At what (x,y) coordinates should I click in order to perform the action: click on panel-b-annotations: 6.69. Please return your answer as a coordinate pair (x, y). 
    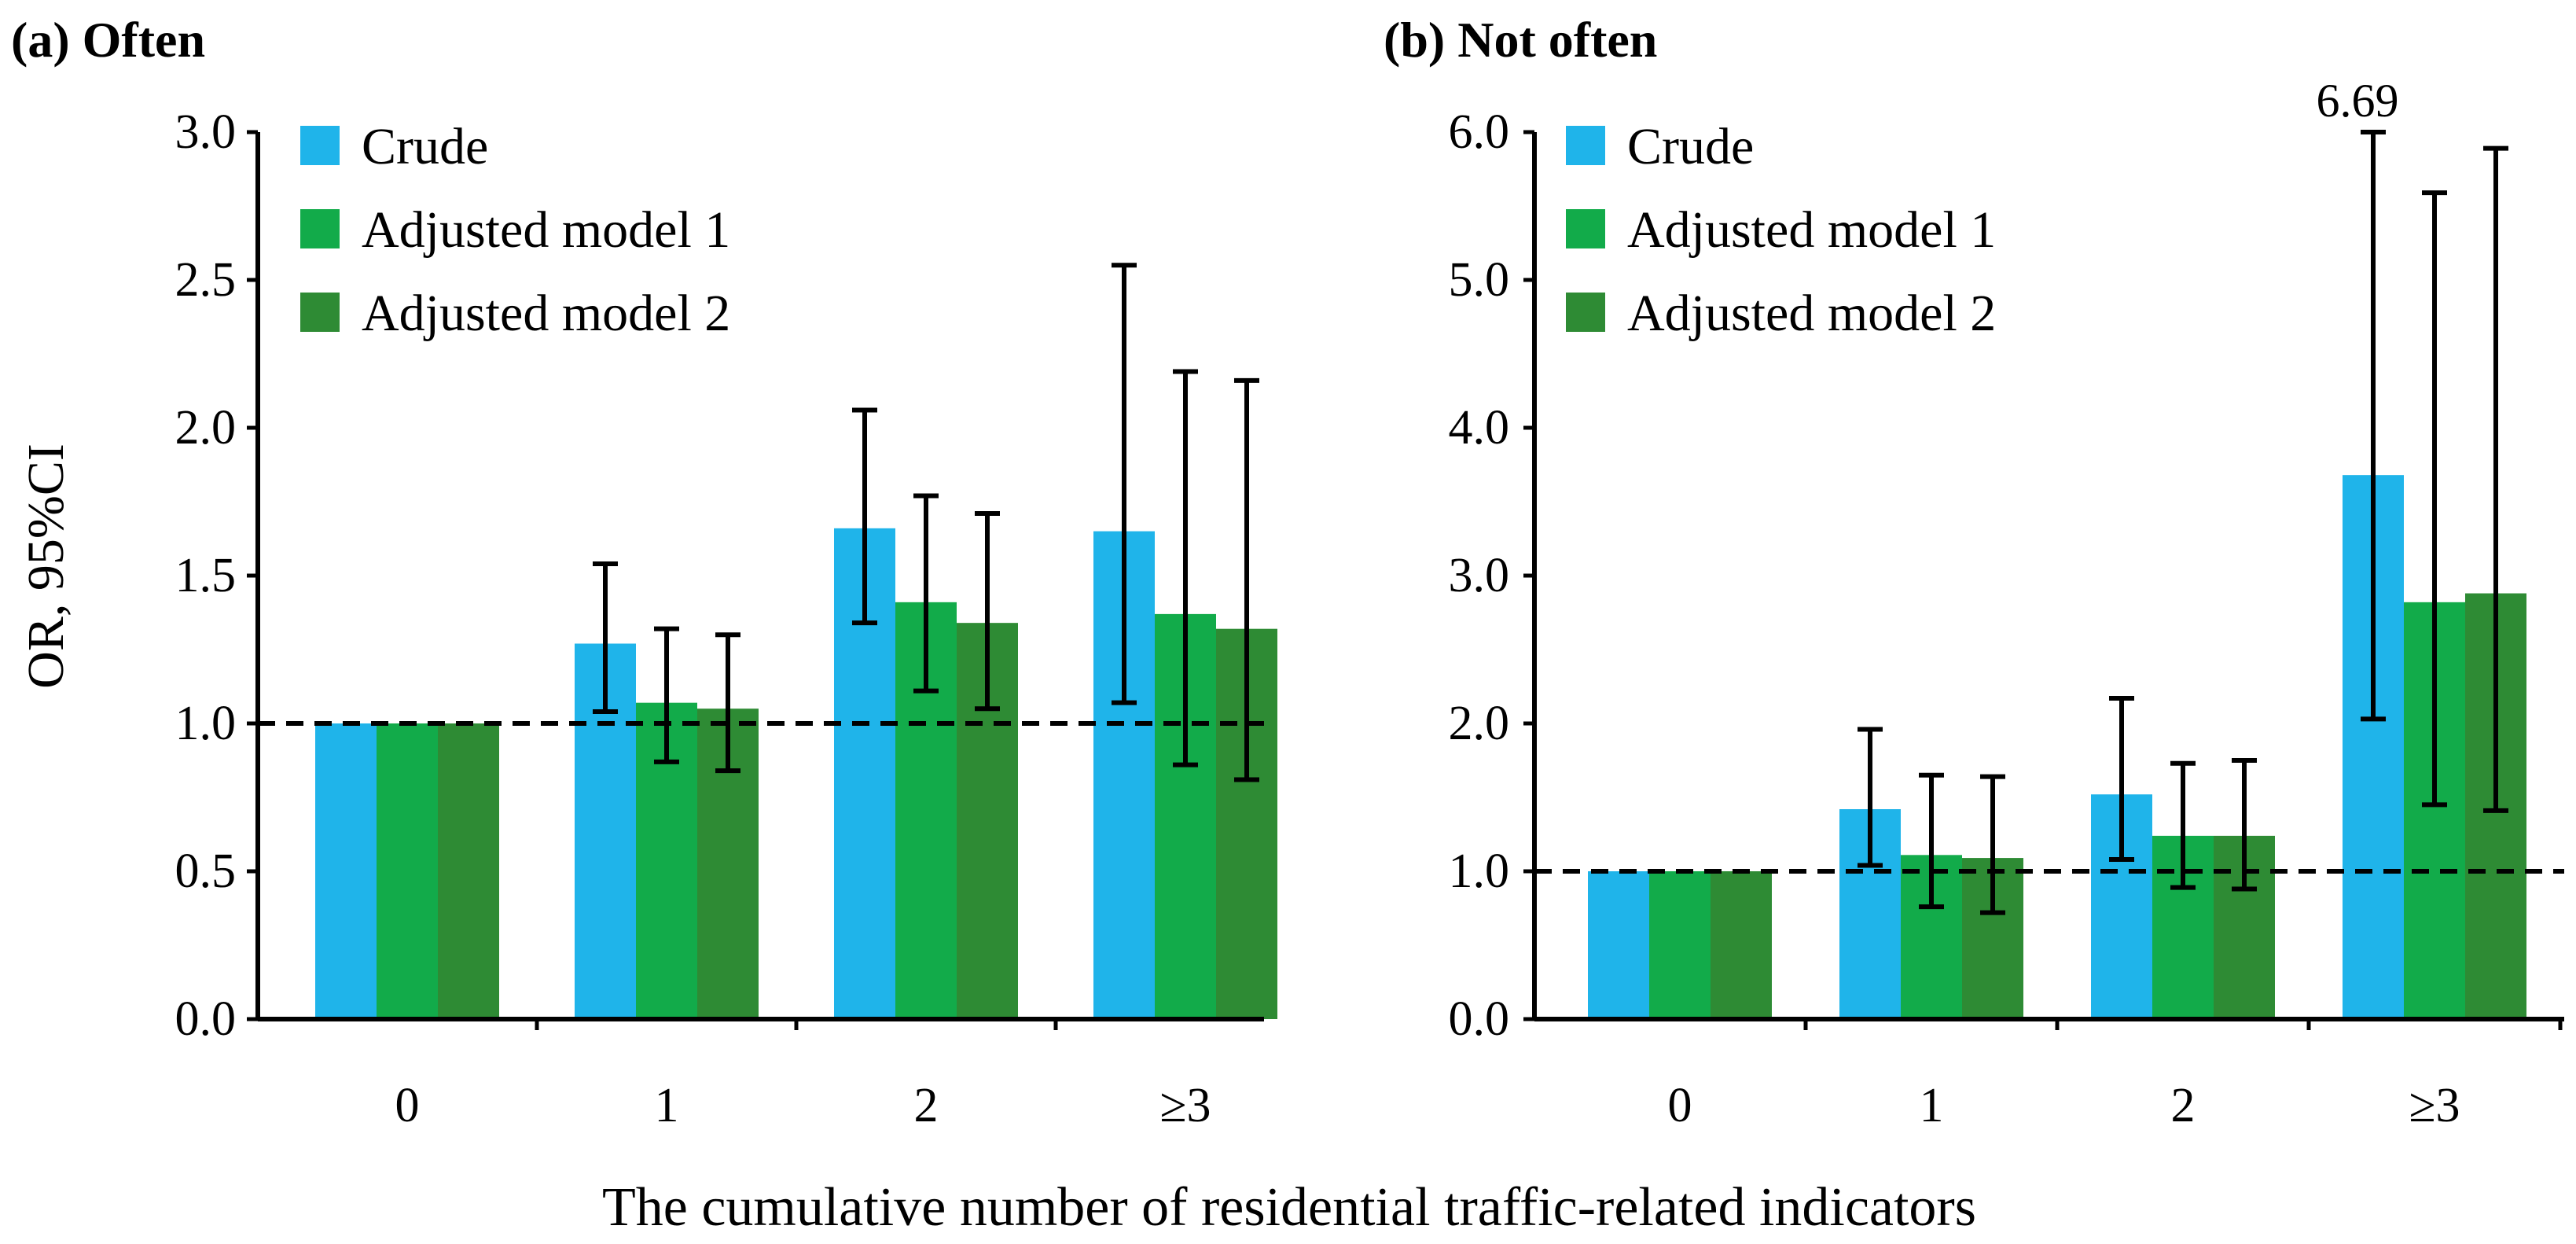
    Looking at the image, I should click on (2358, 101).